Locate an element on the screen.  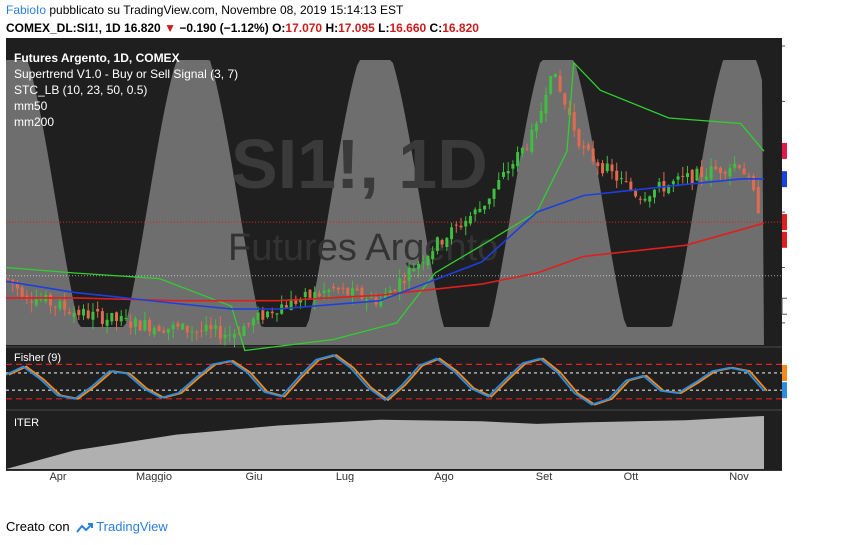
low-value: 16.660 is located at coordinates (408, 28).